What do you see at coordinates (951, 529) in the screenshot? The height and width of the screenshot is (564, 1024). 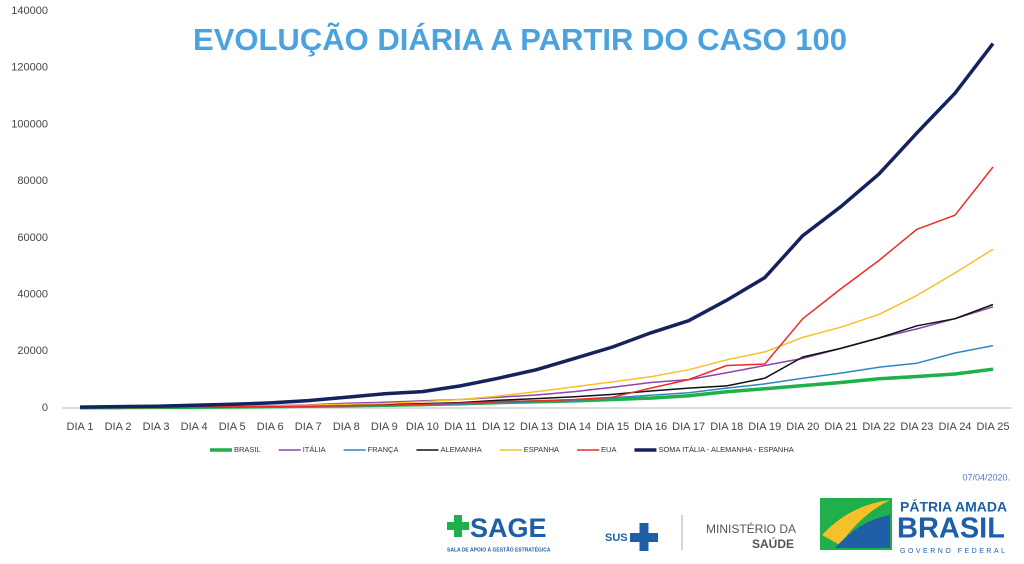 I see `brasil: BRASIL` at bounding box center [951, 529].